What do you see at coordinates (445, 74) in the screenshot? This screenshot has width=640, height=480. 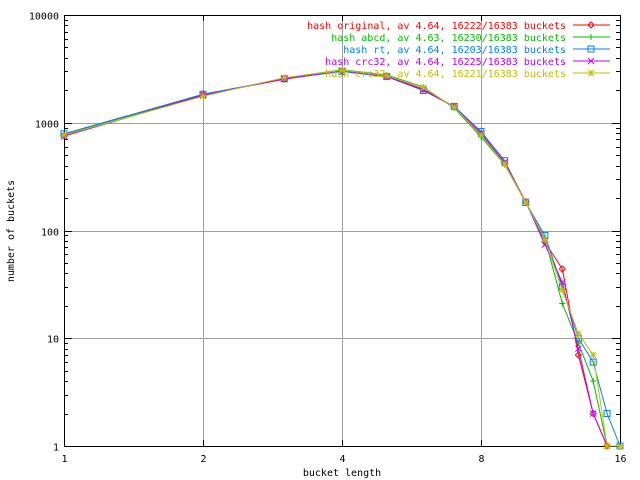 I see `legend-label: hash crc32, av 4.64, 16221/16383 buckets` at bounding box center [445, 74].